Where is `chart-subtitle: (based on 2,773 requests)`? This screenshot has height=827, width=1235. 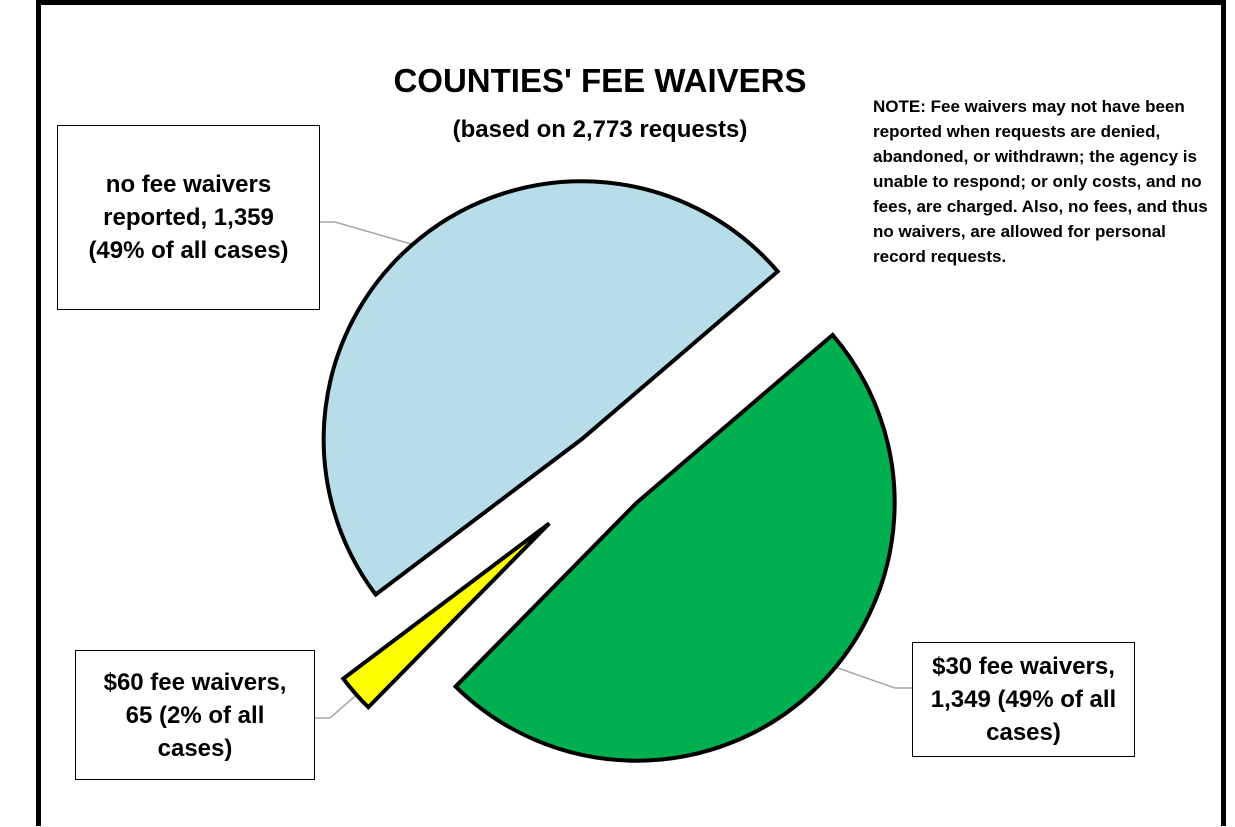 chart-subtitle: (based on 2,773 requests) is located at coordinates (600, 129).